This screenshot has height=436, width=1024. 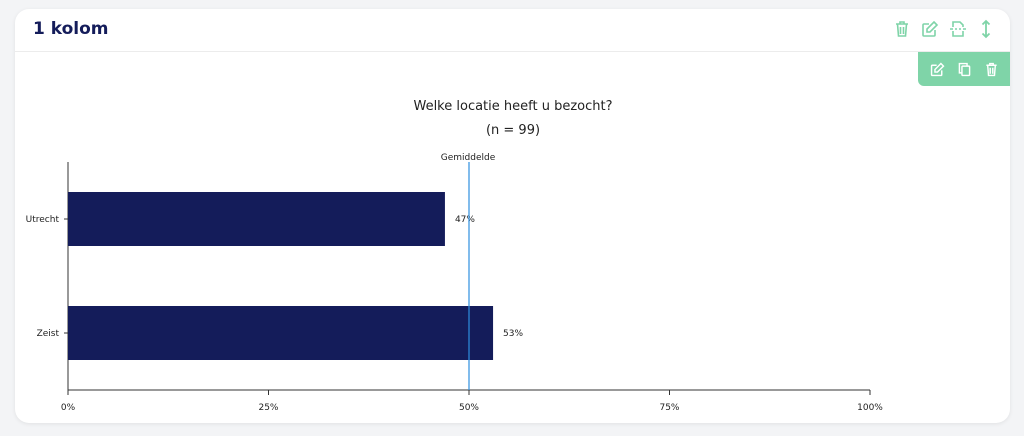 What do you see at coordinates (469, 408) in the screenshot?
I see `x-tick-label: 50%` at bounding box center [469, 408].